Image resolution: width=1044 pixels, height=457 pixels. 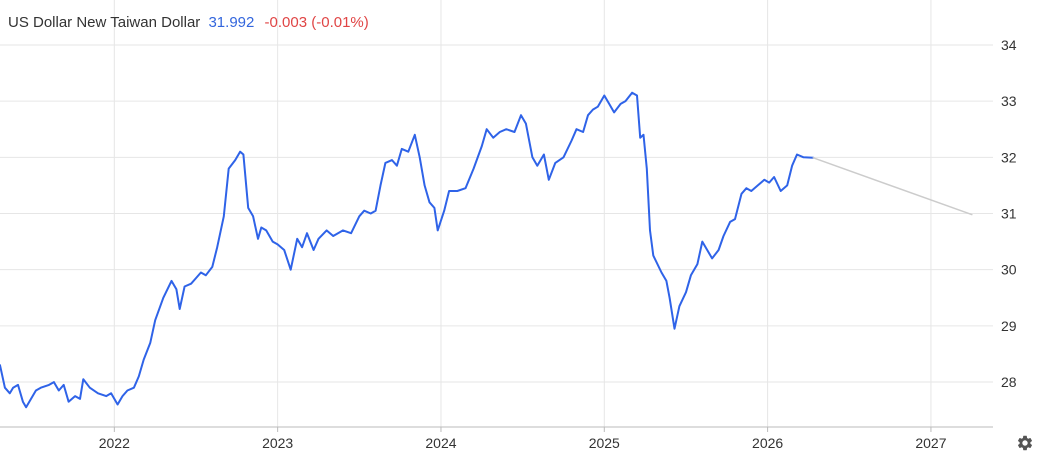 What do you see at coordinates (1009, 382) in the screenshot?
I see `y-tick-label: 28` at bounding box center [1009, 382].